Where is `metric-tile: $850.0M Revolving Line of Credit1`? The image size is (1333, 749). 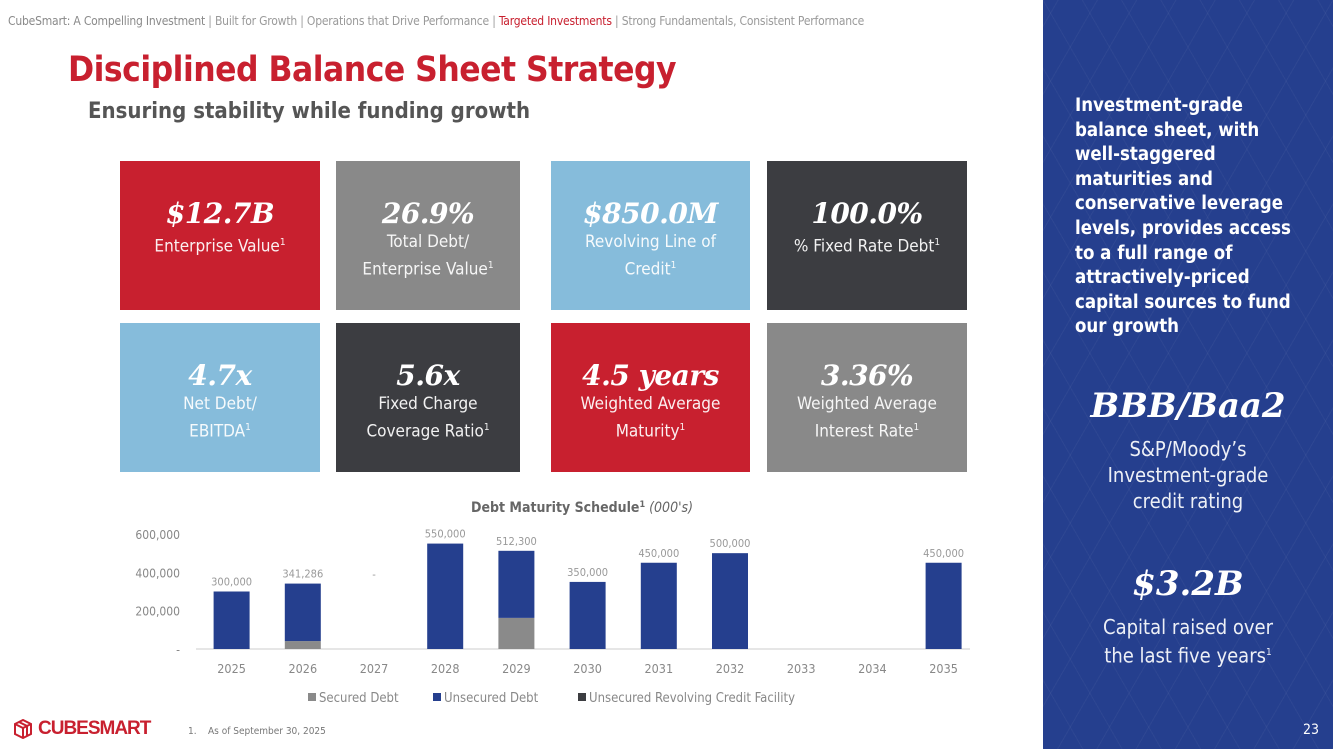 metric-tile: $850.0M Revolving Line of Credit1 is located at coordinates (650, 235).